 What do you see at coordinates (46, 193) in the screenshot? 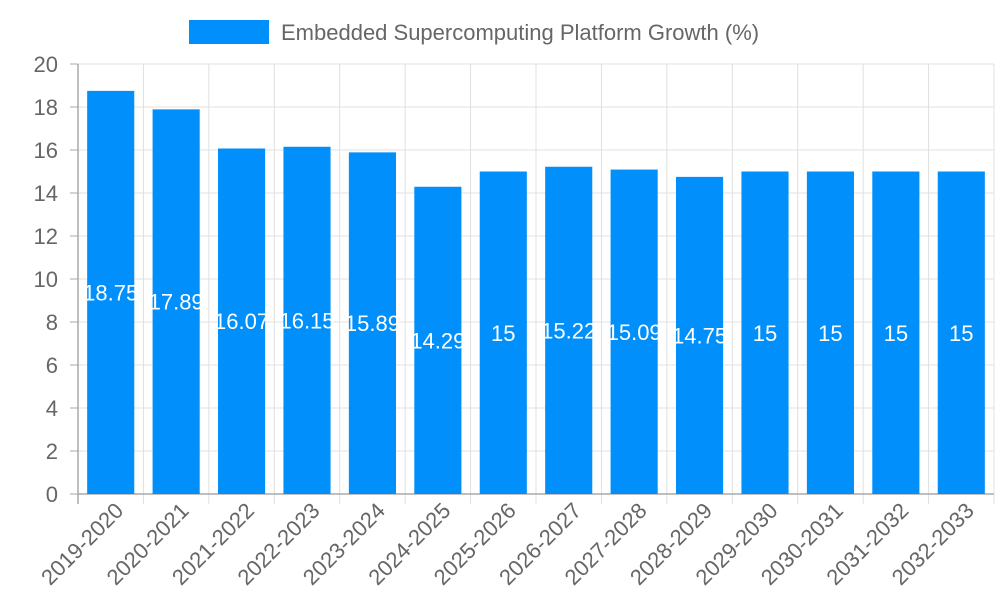
I see `y-tick-label: 14` at bounding box center [46, 193].